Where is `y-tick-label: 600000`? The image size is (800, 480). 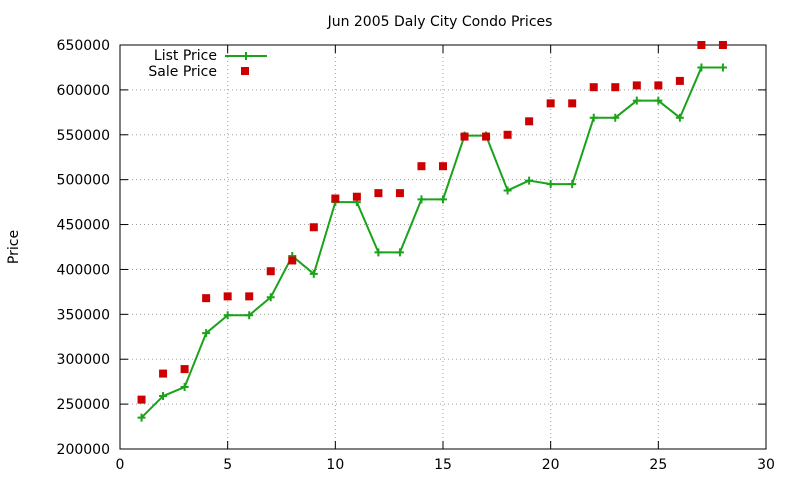 y-tick-label: 600000 is located at coordinates (83, 91).